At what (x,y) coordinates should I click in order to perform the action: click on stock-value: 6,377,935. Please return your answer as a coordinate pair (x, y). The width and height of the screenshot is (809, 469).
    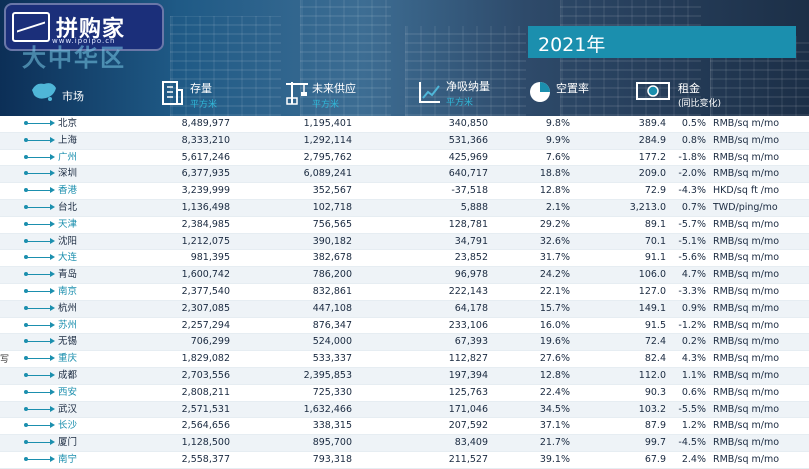
    Looking at the image, I should click on (205, 174).